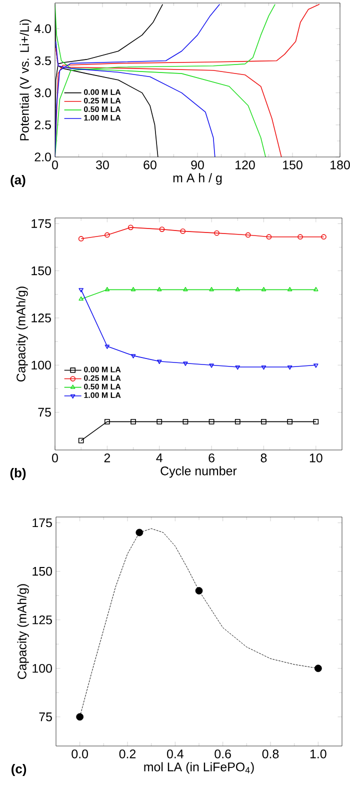 The width and height of the screenshot is (350, 790). I want to click on x-axis-title: m A h / g, so click(197, 179).